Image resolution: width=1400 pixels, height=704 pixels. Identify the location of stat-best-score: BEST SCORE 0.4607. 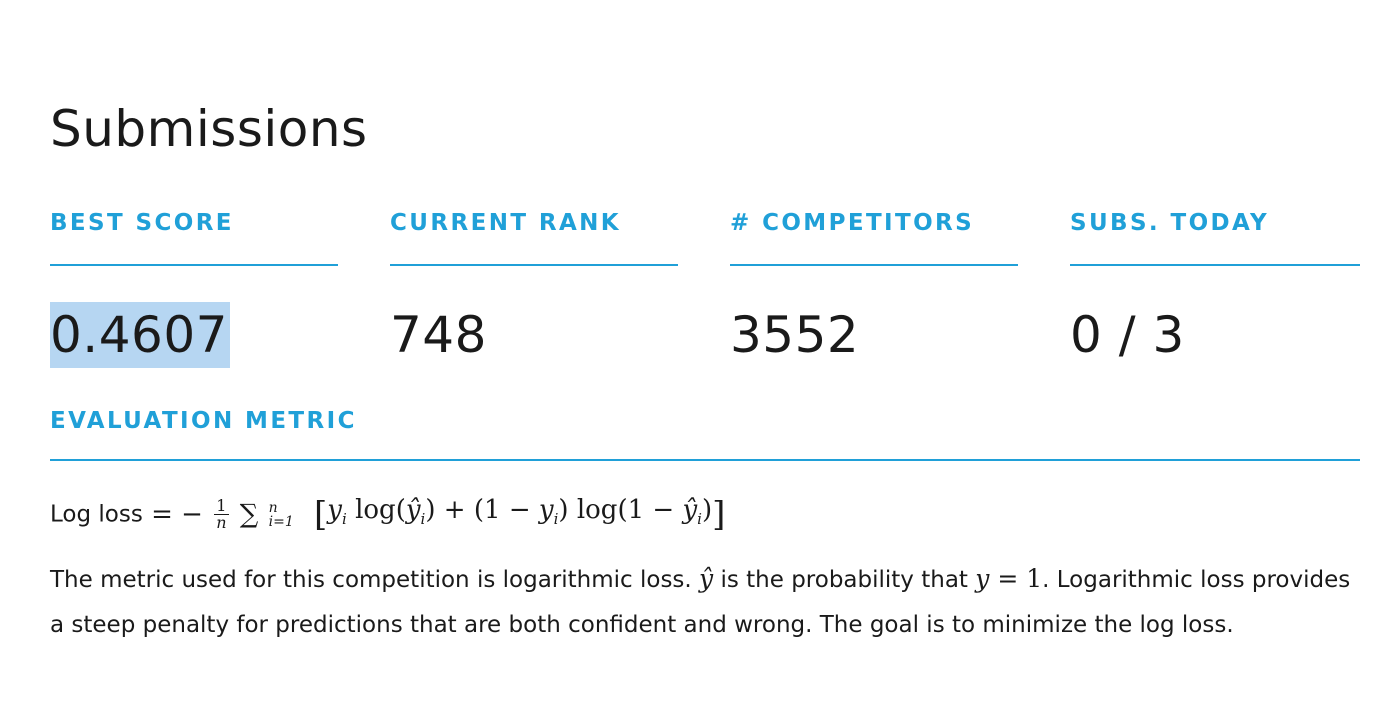
(194, 288).